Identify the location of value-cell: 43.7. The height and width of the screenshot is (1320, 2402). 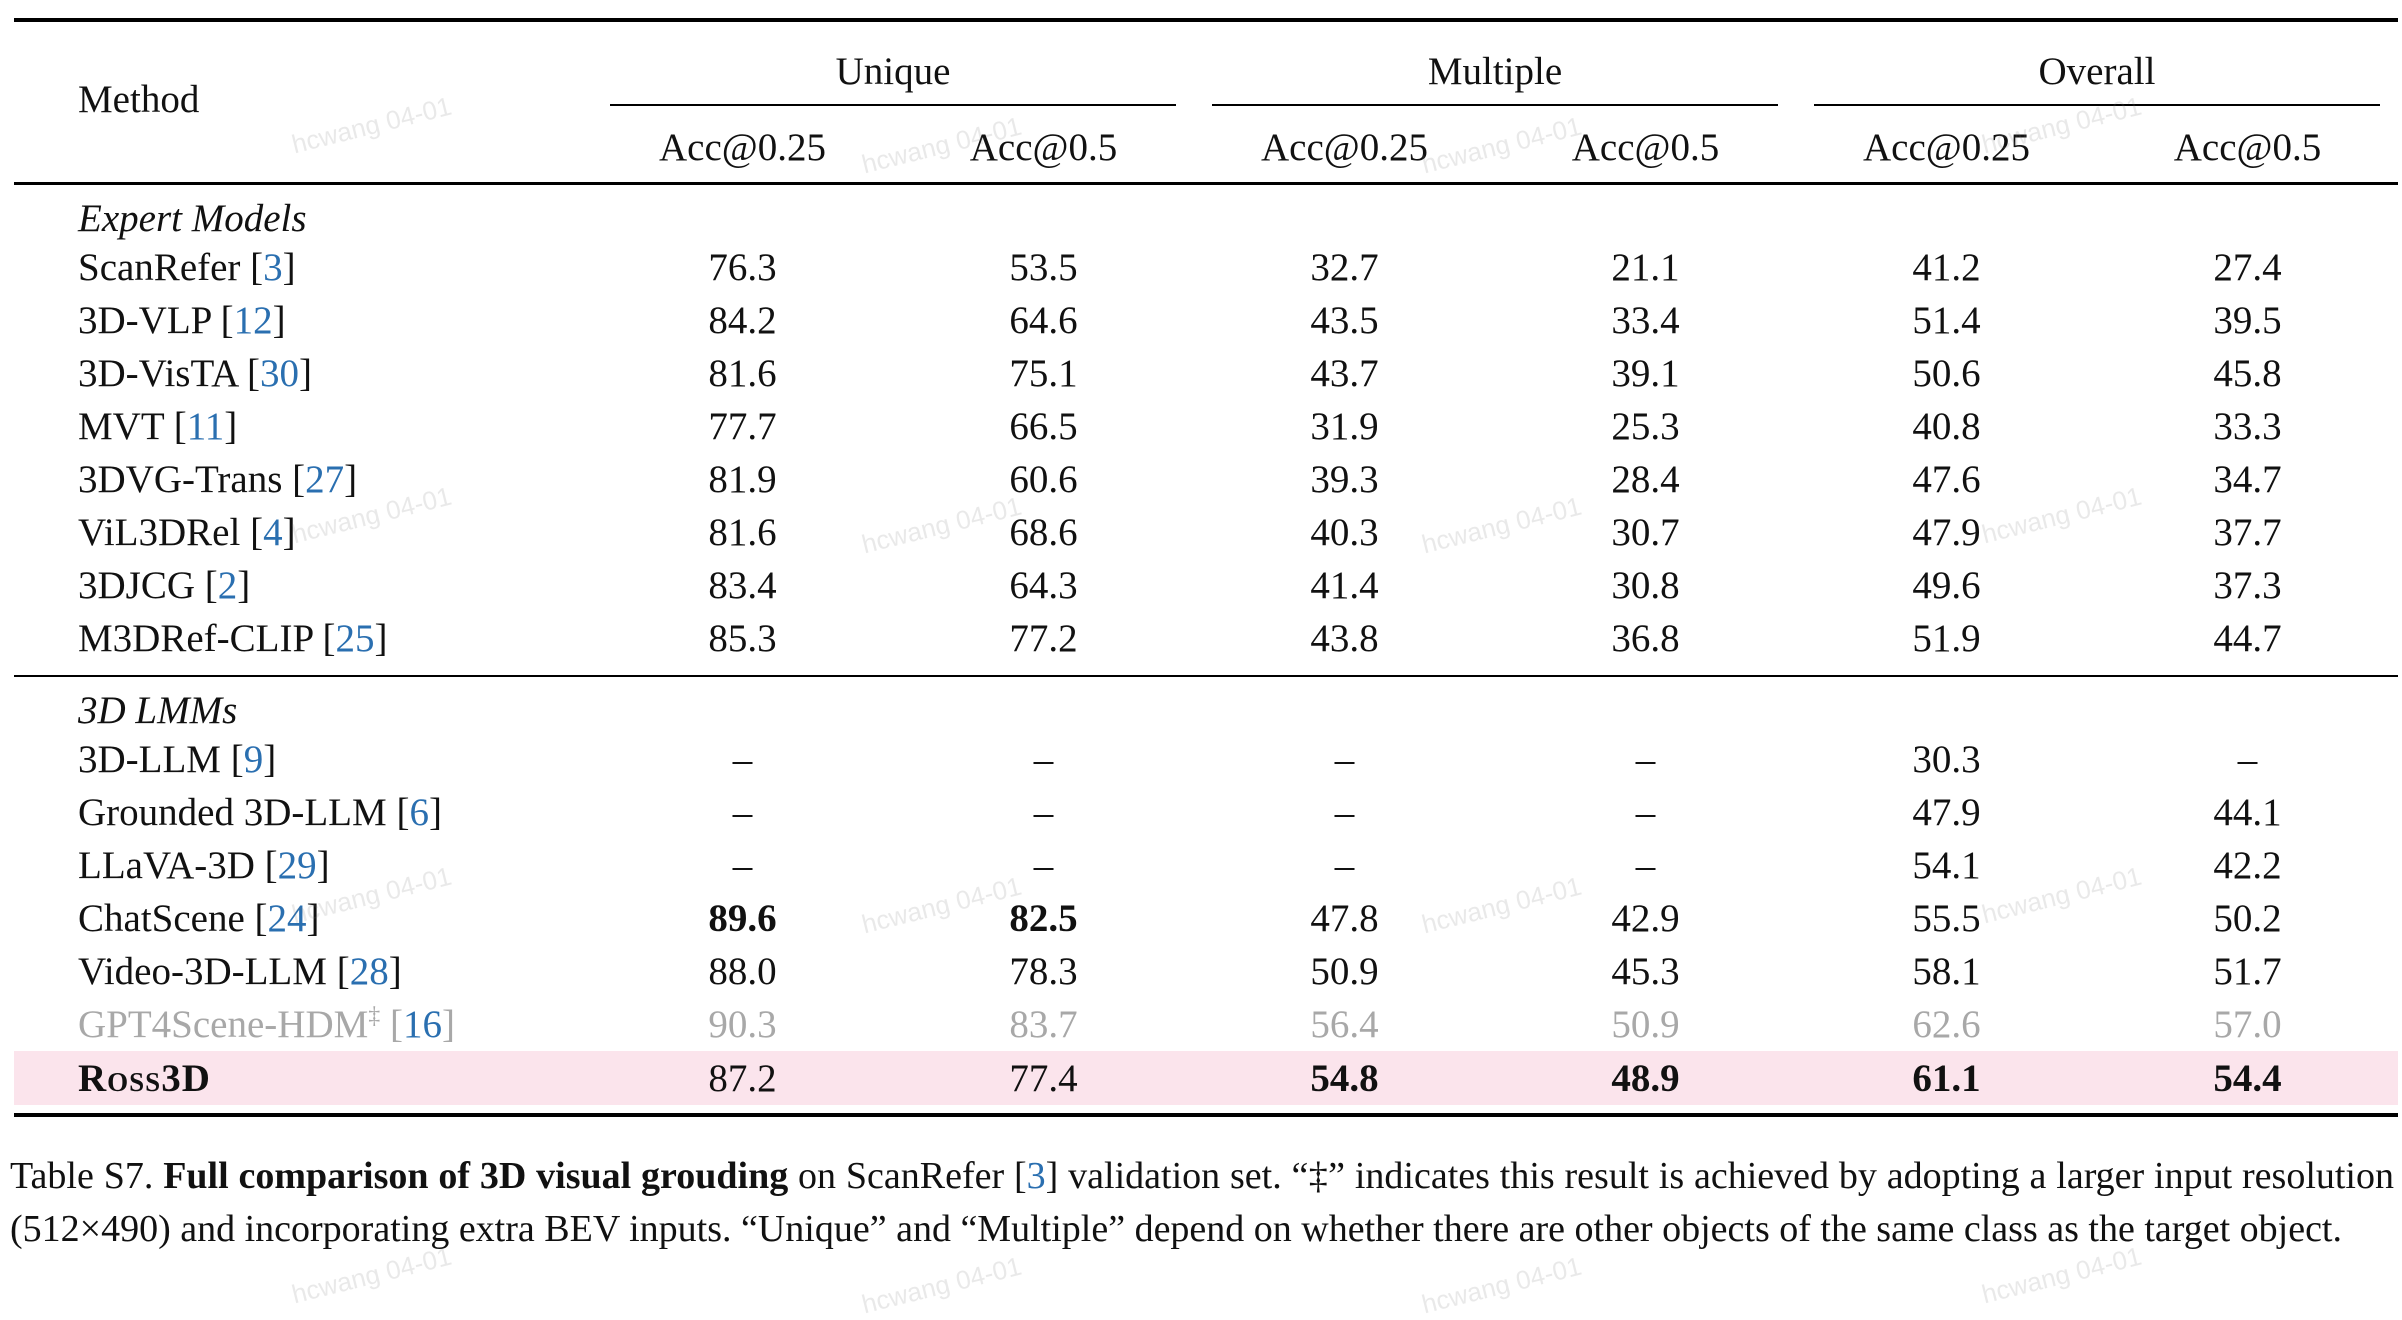
(1344, 373).